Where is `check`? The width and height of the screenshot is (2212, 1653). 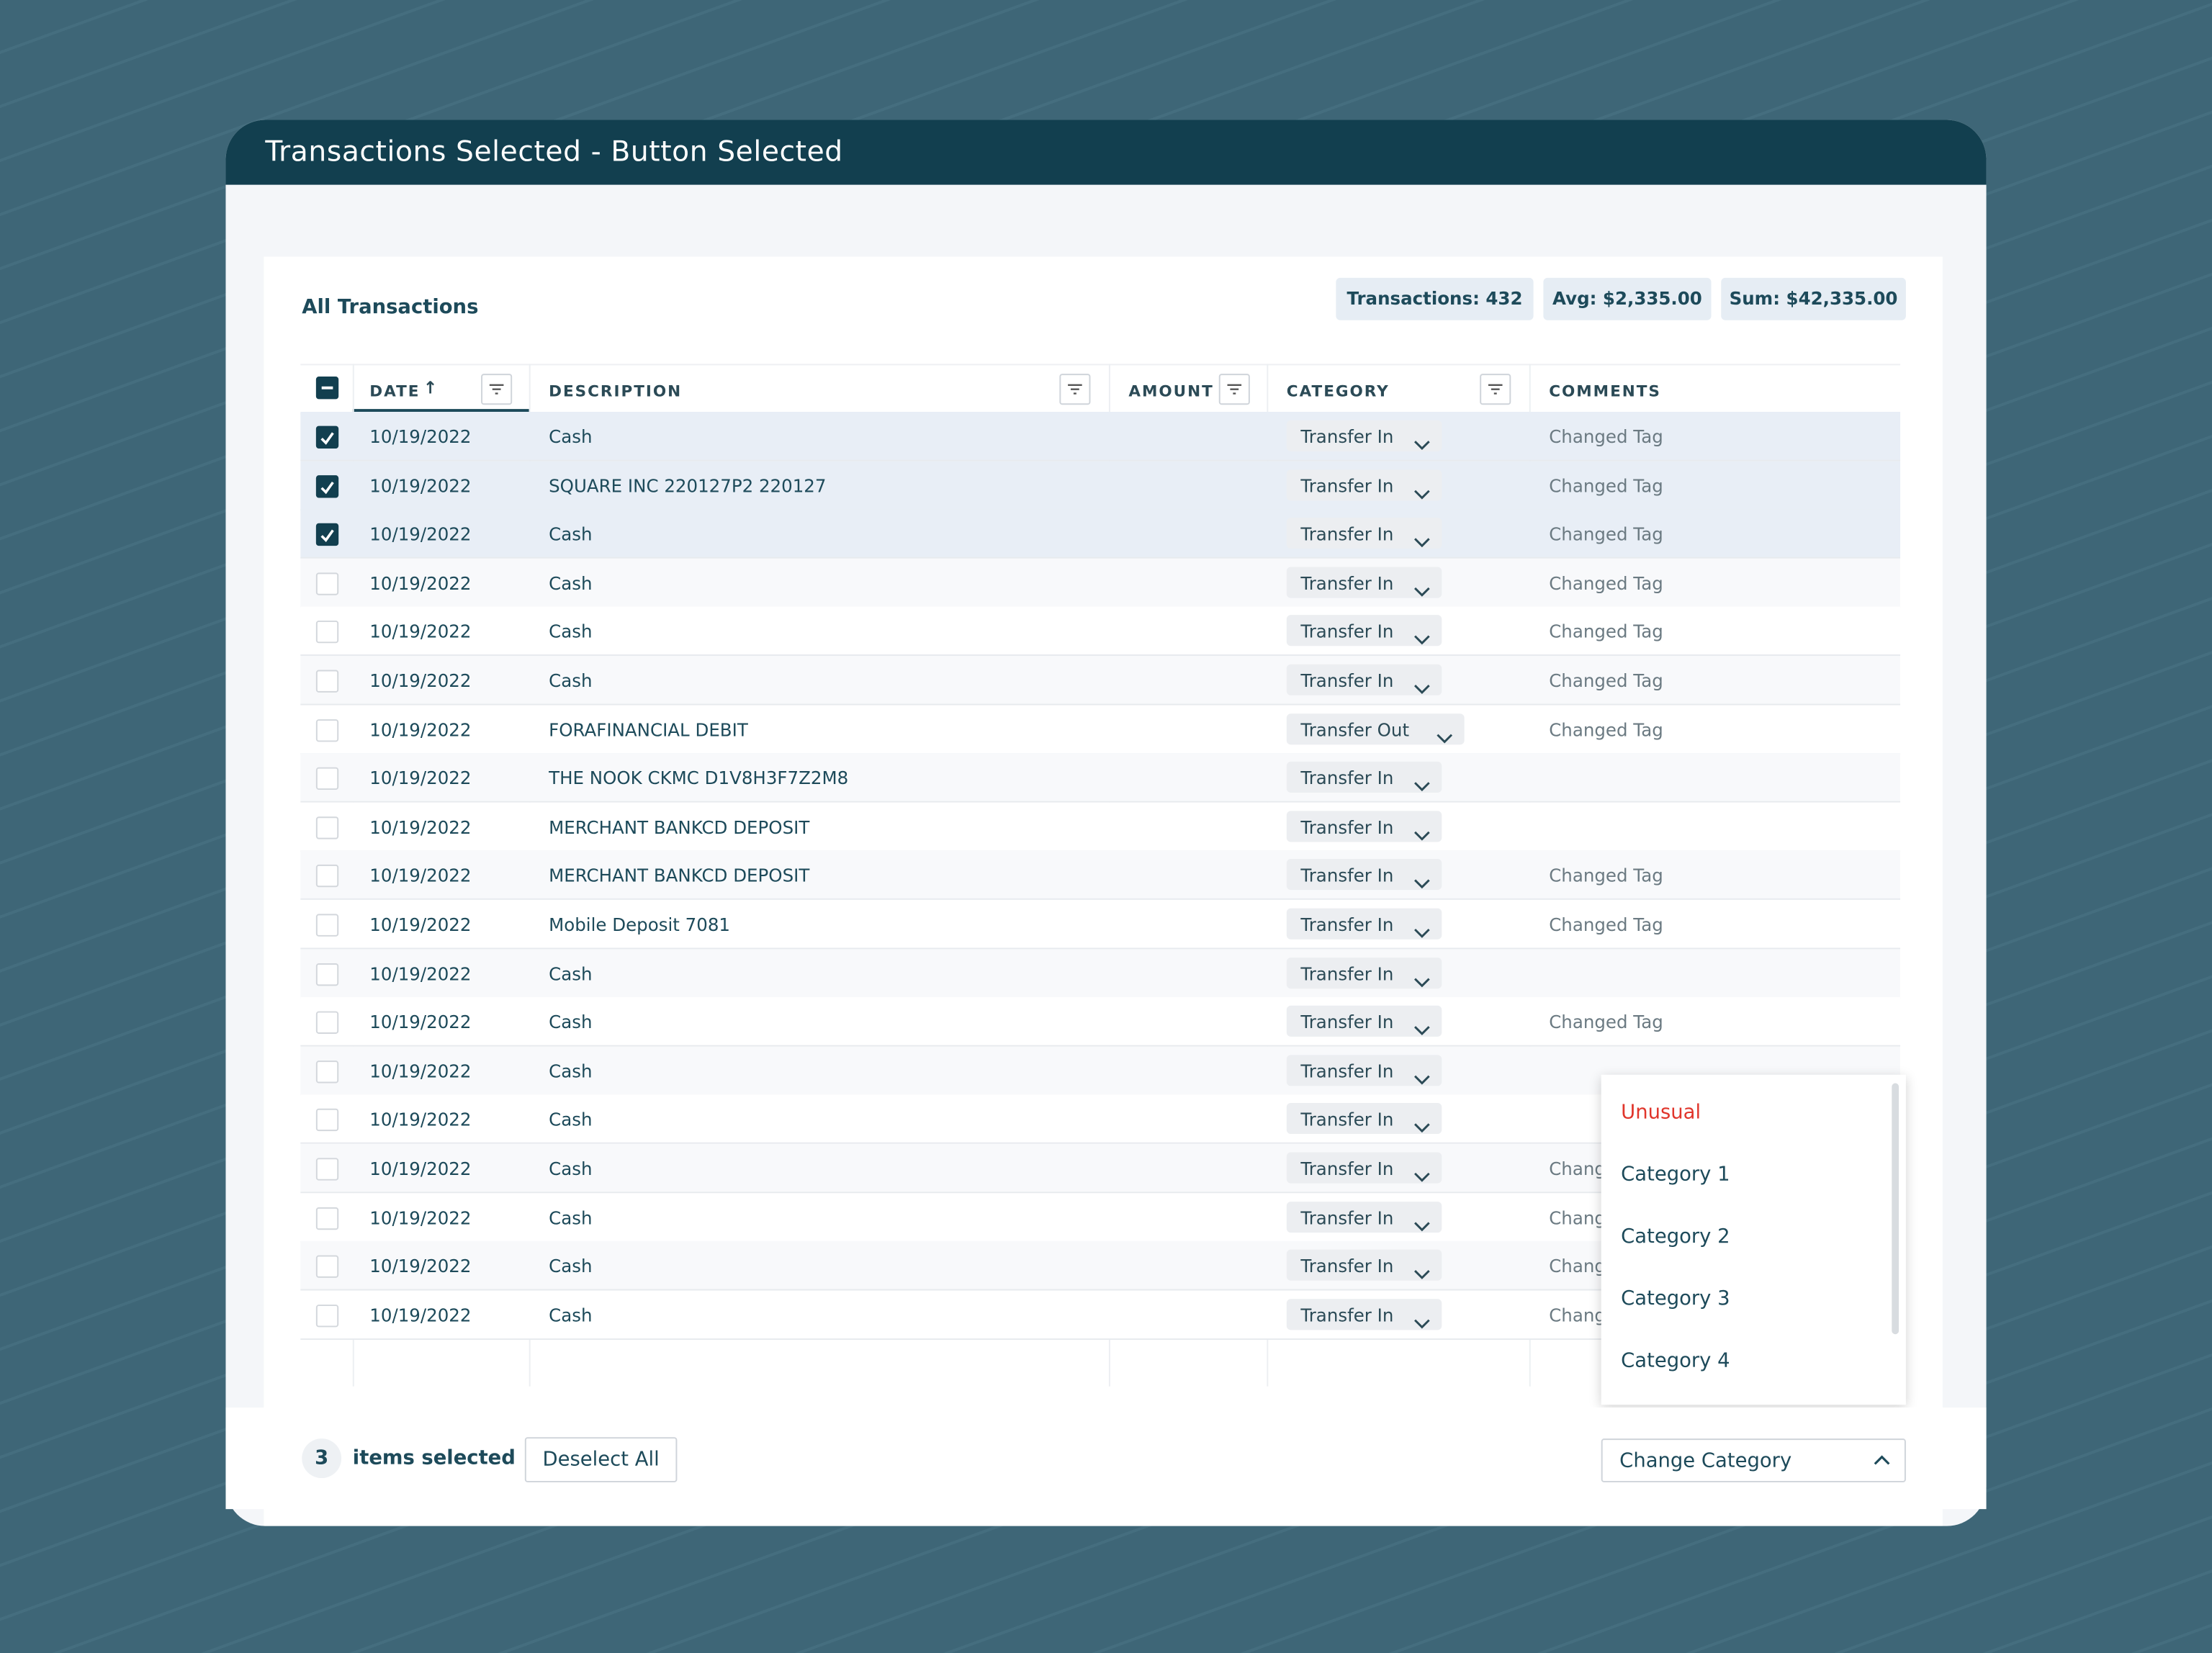 check is located at coordinates (327, 439).